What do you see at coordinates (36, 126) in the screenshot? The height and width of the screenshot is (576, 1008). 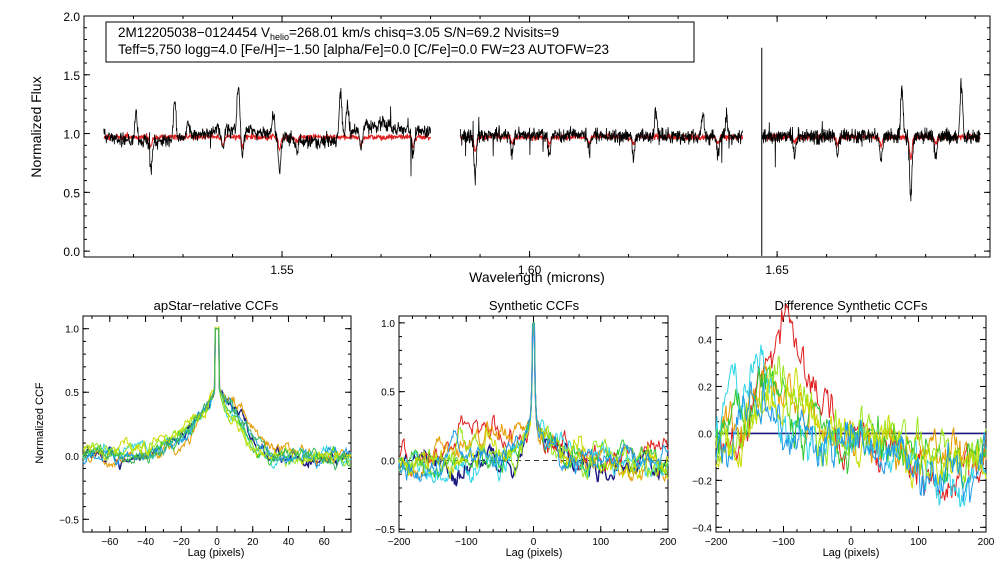 I see `spectrum-y-axis-title: Normalized Flux` at bounding box center [36, 126].